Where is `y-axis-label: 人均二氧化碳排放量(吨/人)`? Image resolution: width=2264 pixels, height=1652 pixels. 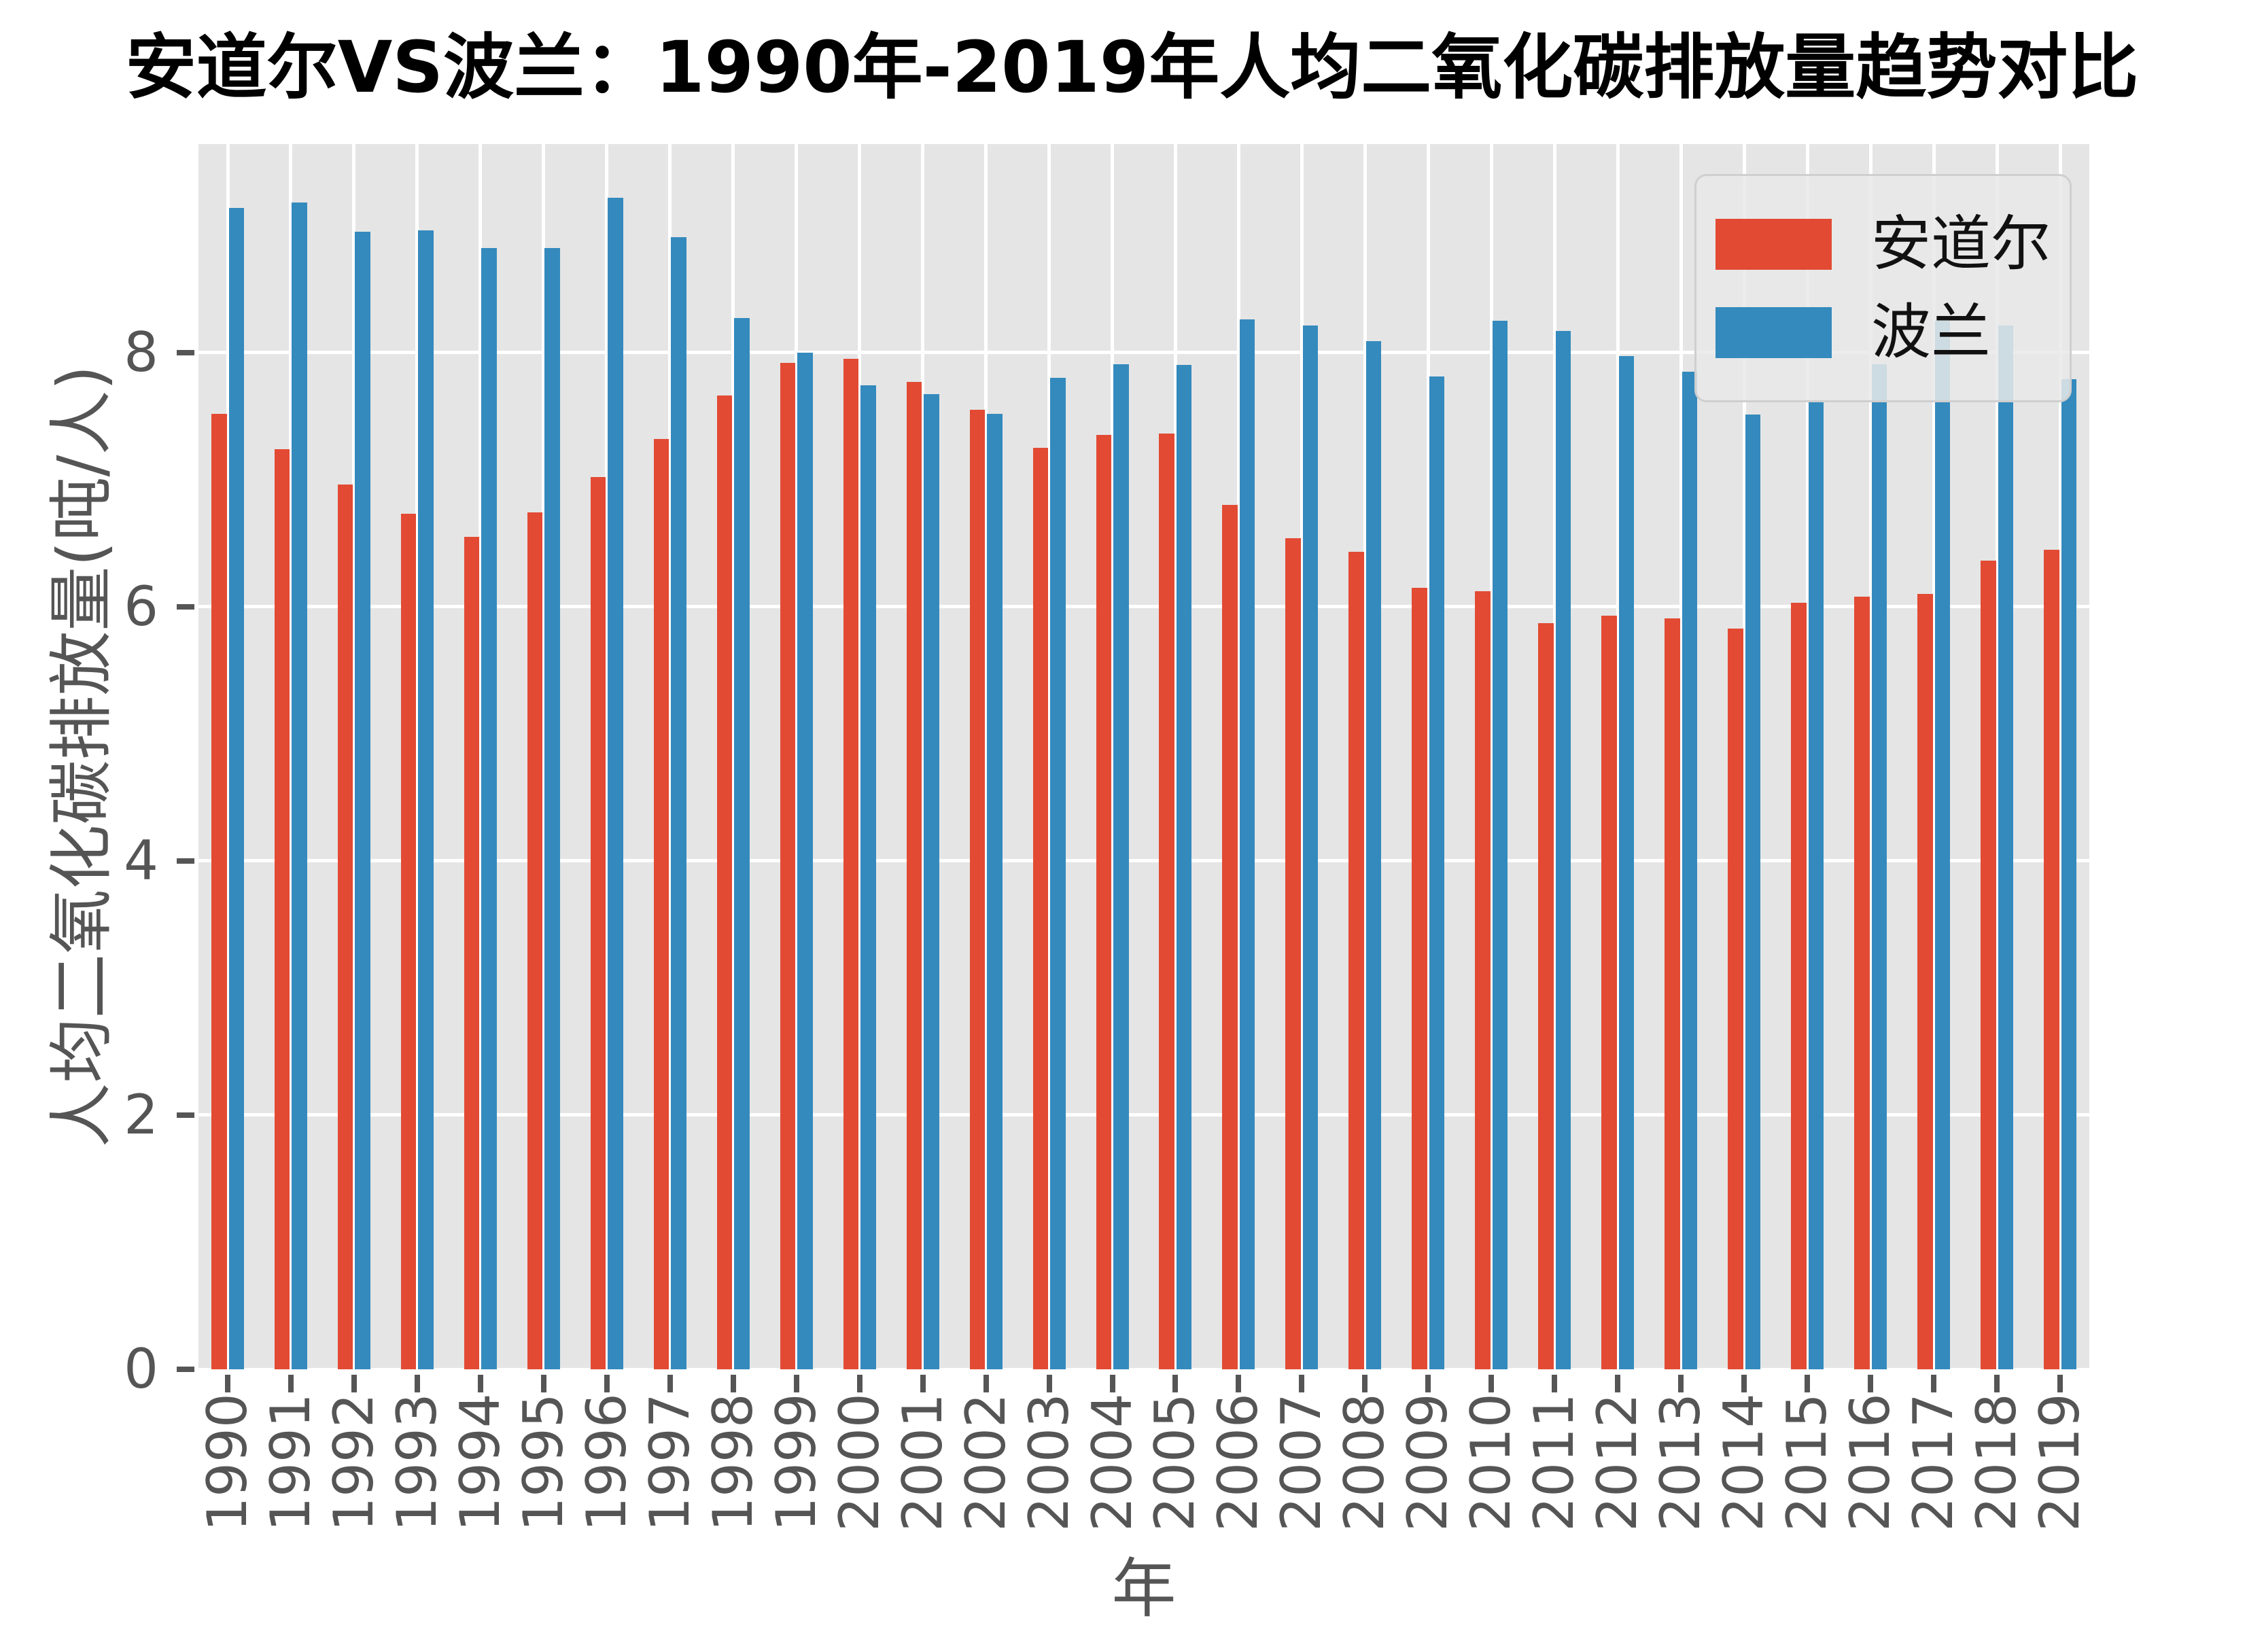 y-axis-label: 人均二氧化碳排放量(吨/人) is located at coordinates (82, 756).